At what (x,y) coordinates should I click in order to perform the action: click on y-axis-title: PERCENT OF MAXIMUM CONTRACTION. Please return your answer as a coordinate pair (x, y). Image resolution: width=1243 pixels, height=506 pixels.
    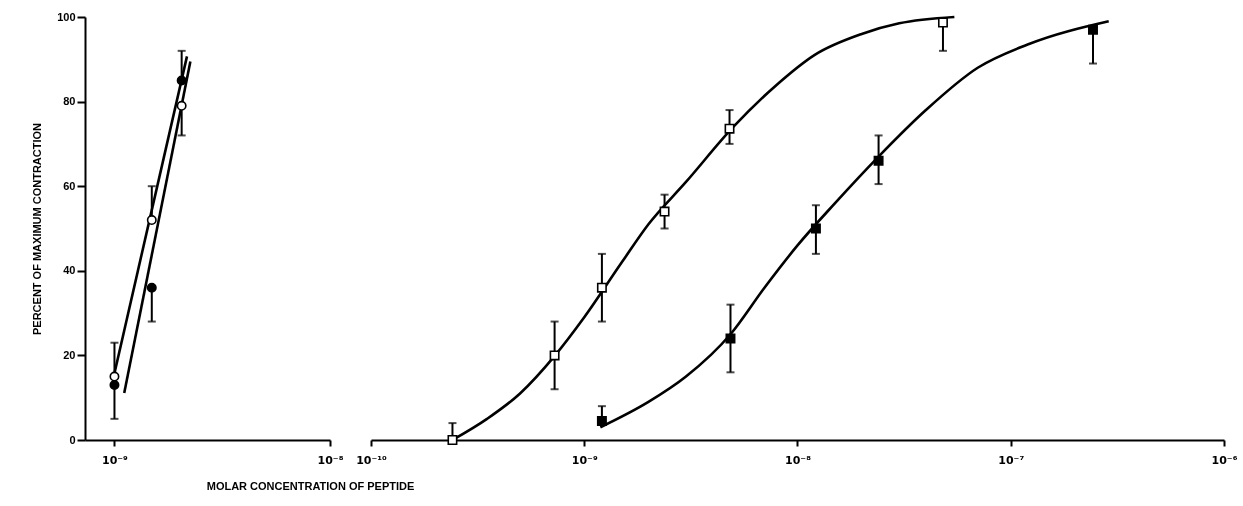
    Looking at the image, I should click on (37, 229).